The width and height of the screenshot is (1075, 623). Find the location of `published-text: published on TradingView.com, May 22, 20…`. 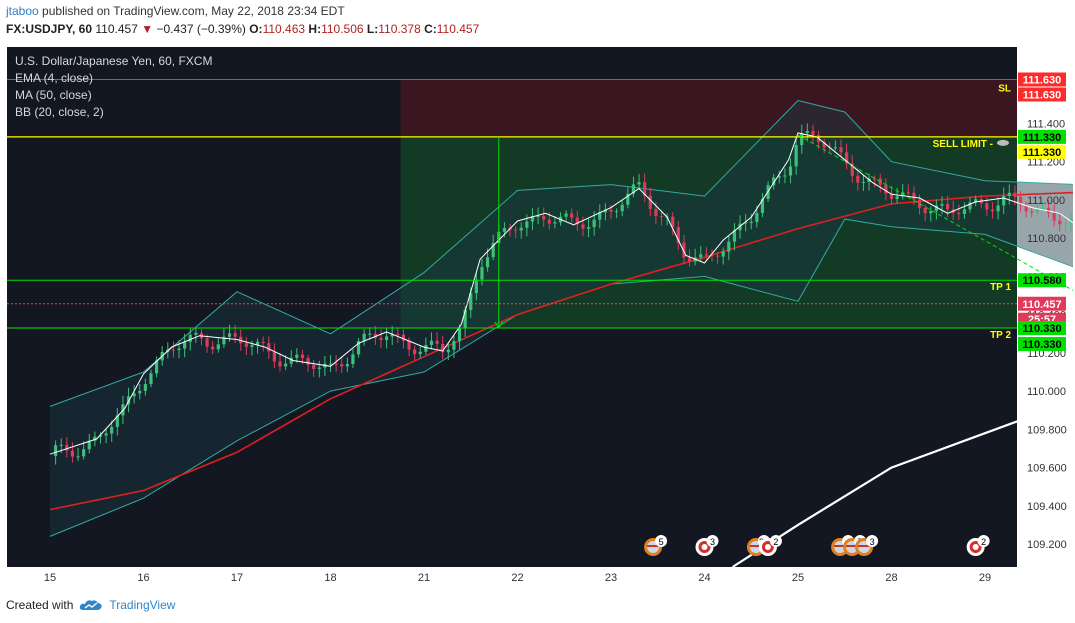

published-text: published on TradingView.com, May 22, 20… is located at coordinates (193, 11).